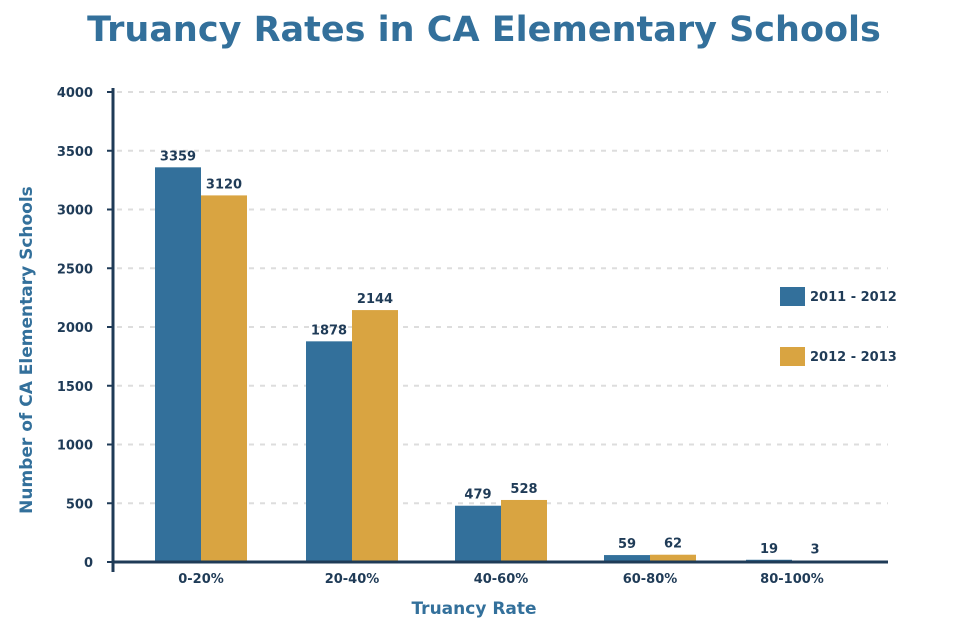 The height and width of the screenshot is (629, 968). I want to click on data-label: 528, so click(523, 489).